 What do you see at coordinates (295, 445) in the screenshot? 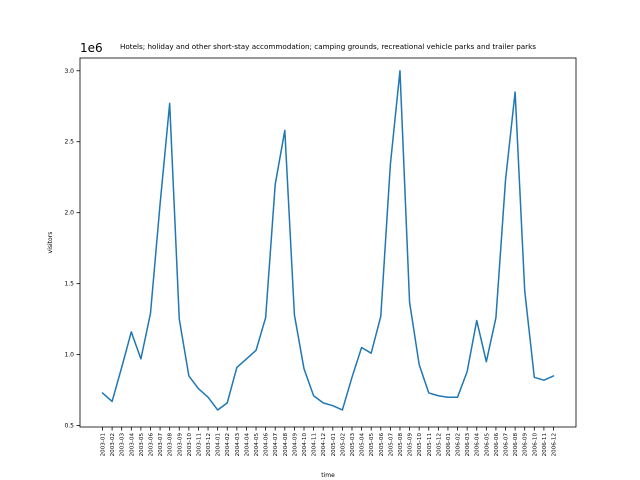
I see `x-tick-label: 2004-09` at bounding box center [295, 445].